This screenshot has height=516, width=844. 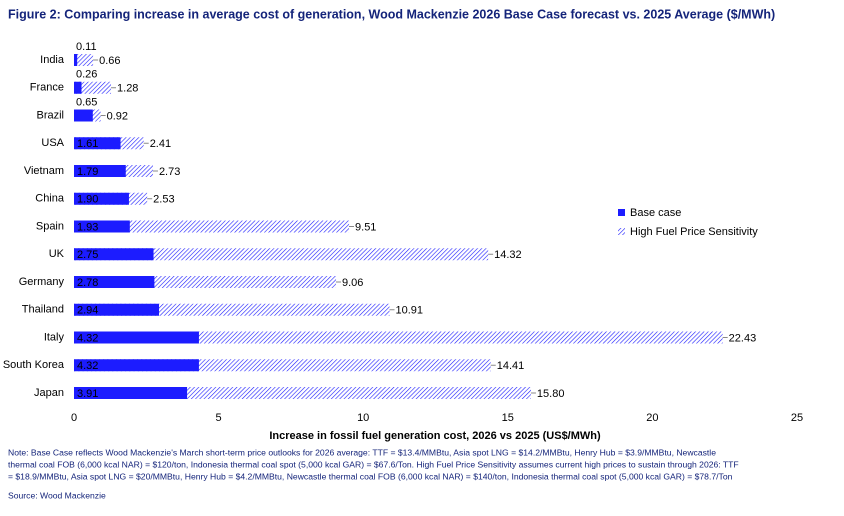 I want to click on data-label: 9.06, so click(x=352, y=283).